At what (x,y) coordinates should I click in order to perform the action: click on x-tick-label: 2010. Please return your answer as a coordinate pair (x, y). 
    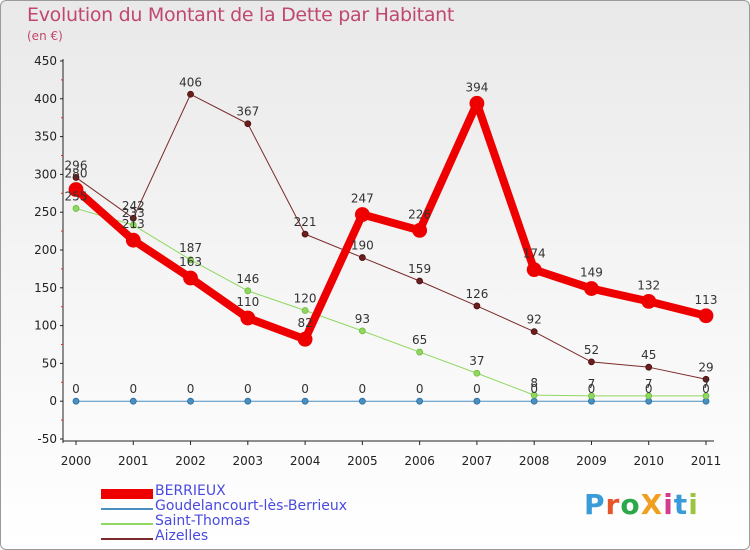
    Looking at the image, I should click on (648, 461).